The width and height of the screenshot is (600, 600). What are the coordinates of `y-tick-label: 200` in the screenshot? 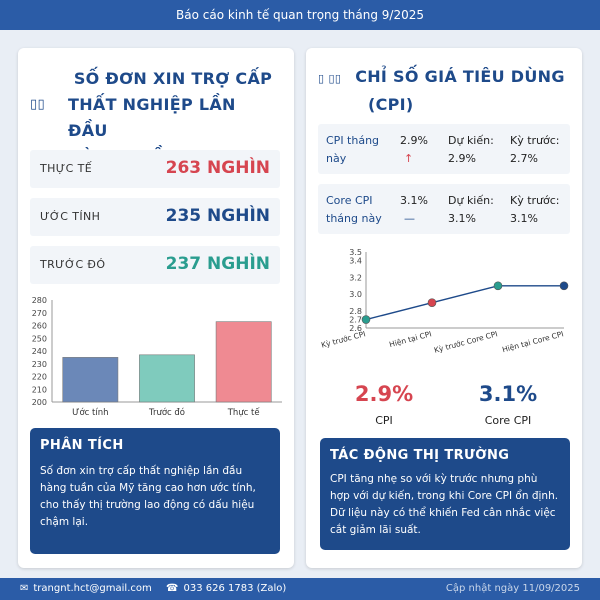 It's located at (39, 402).